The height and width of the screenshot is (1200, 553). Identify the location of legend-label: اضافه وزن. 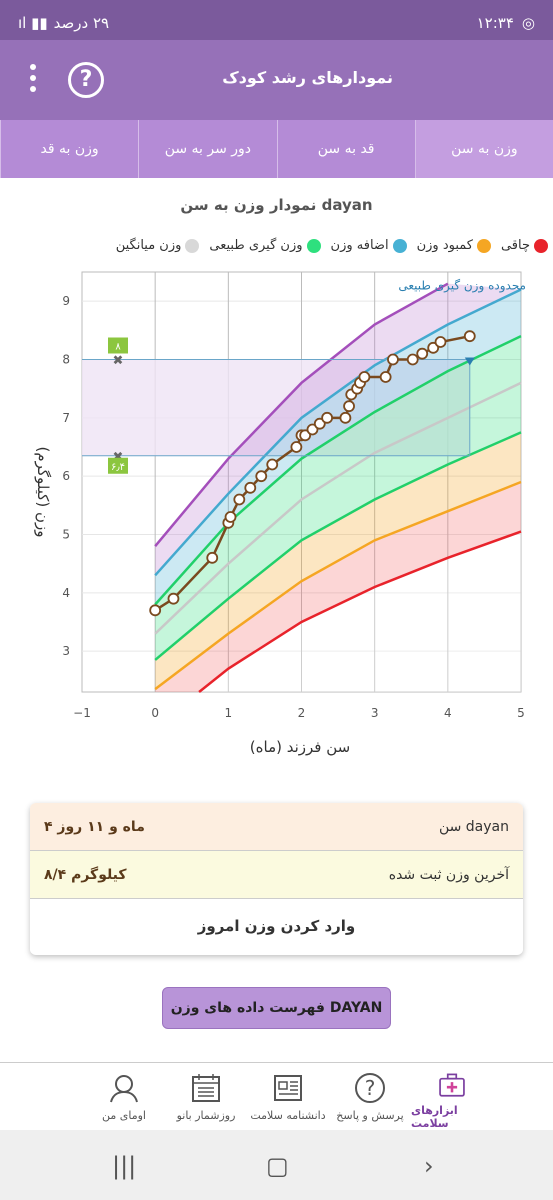
(359, 245).